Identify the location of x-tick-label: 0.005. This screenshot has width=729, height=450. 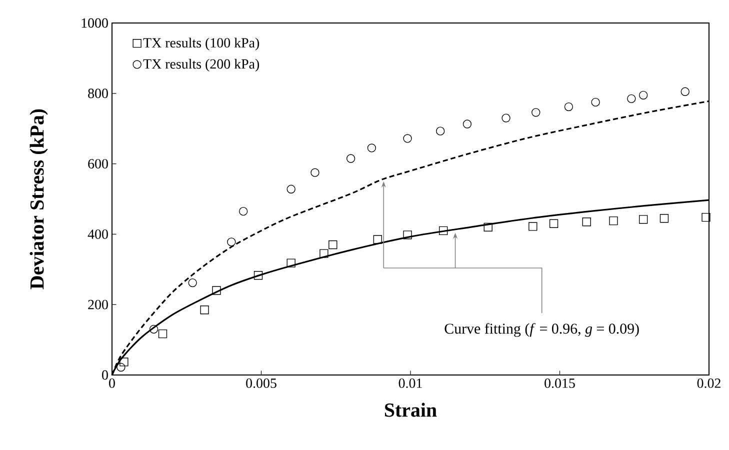
(261, 383).